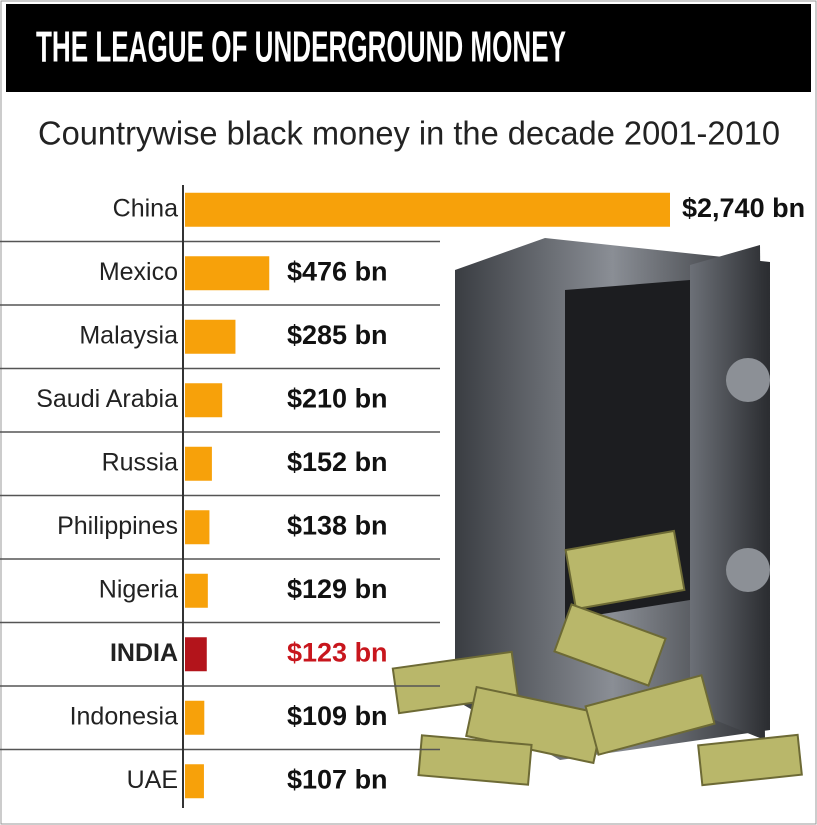 Image resolution: width=817 pixels, height=825 pixels. I want to click on category-label: Russia, so click(140, 462).